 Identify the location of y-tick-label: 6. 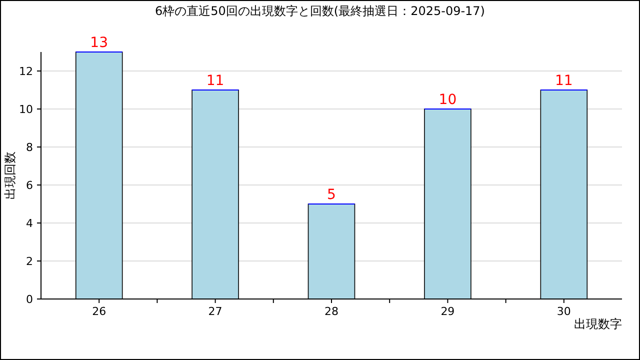
(29, 185).